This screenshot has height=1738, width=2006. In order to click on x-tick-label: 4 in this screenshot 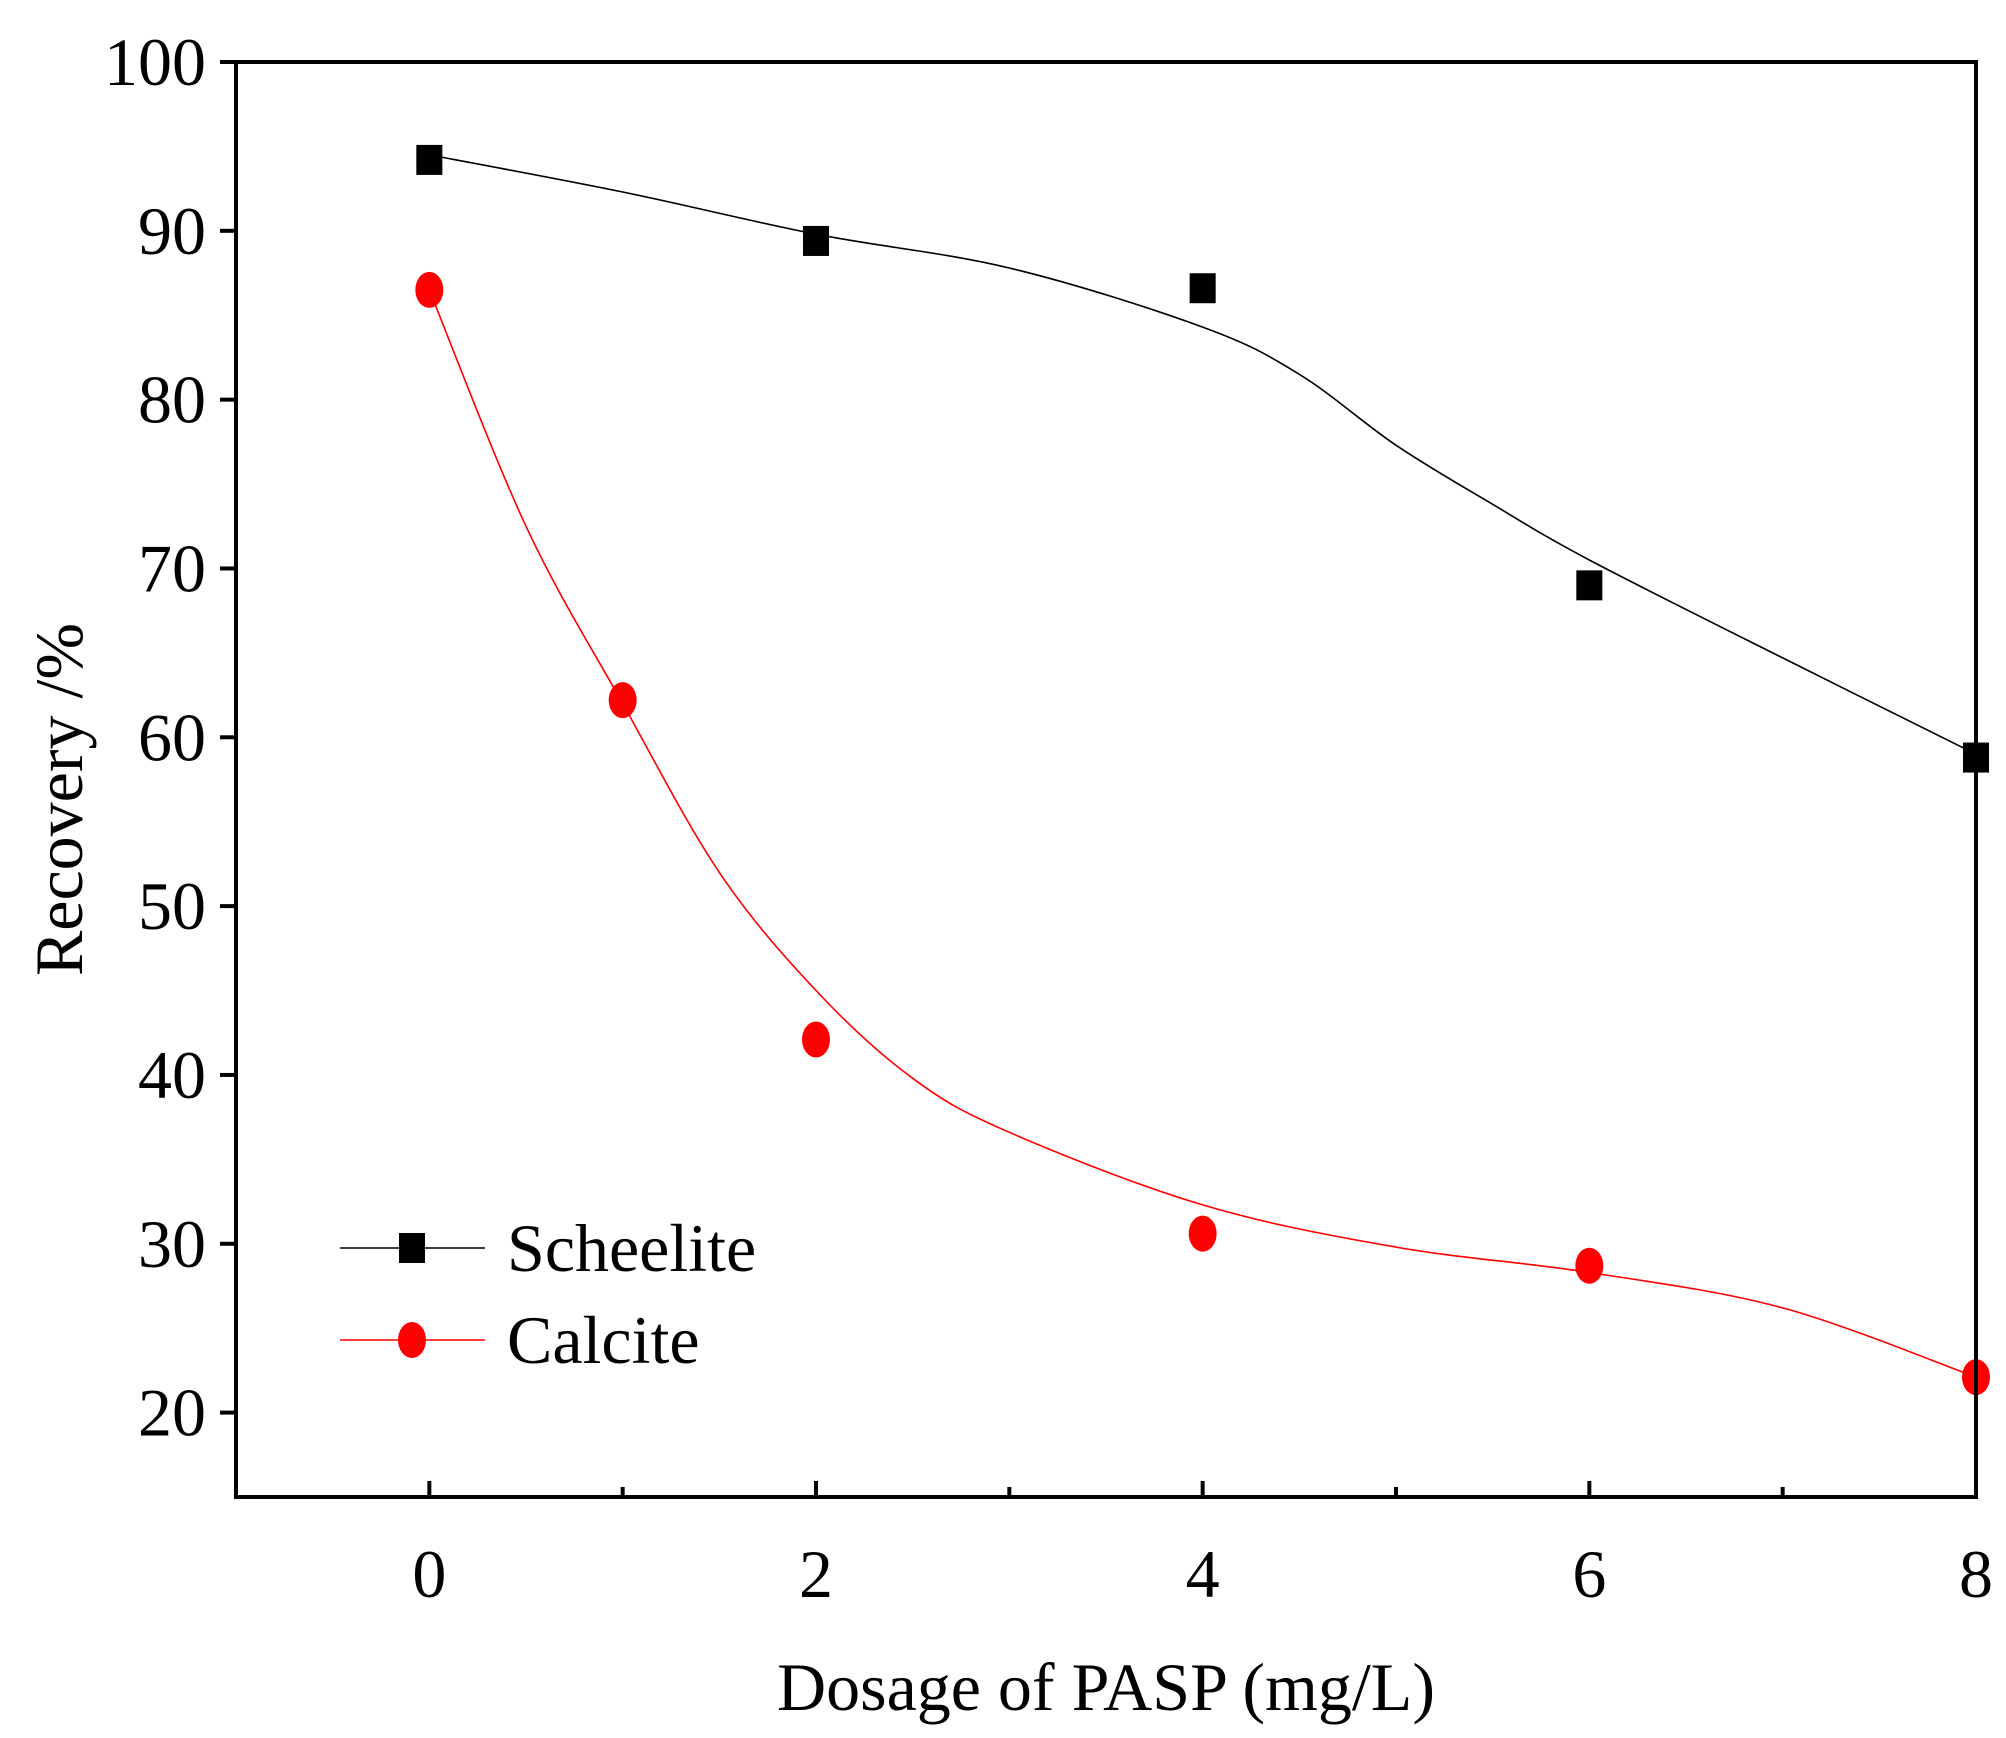, I will do `click(1203, 1574)`.